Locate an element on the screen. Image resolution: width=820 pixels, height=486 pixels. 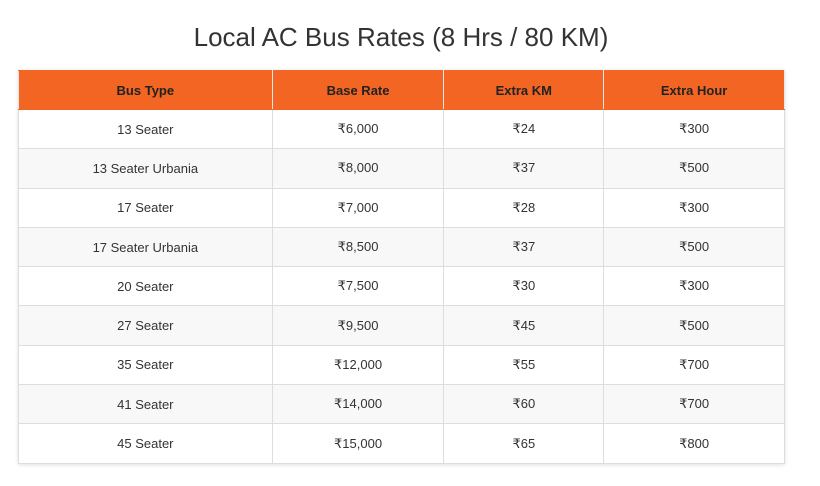
table-cell: ₹14,000 is located at coordinates (358, 404).